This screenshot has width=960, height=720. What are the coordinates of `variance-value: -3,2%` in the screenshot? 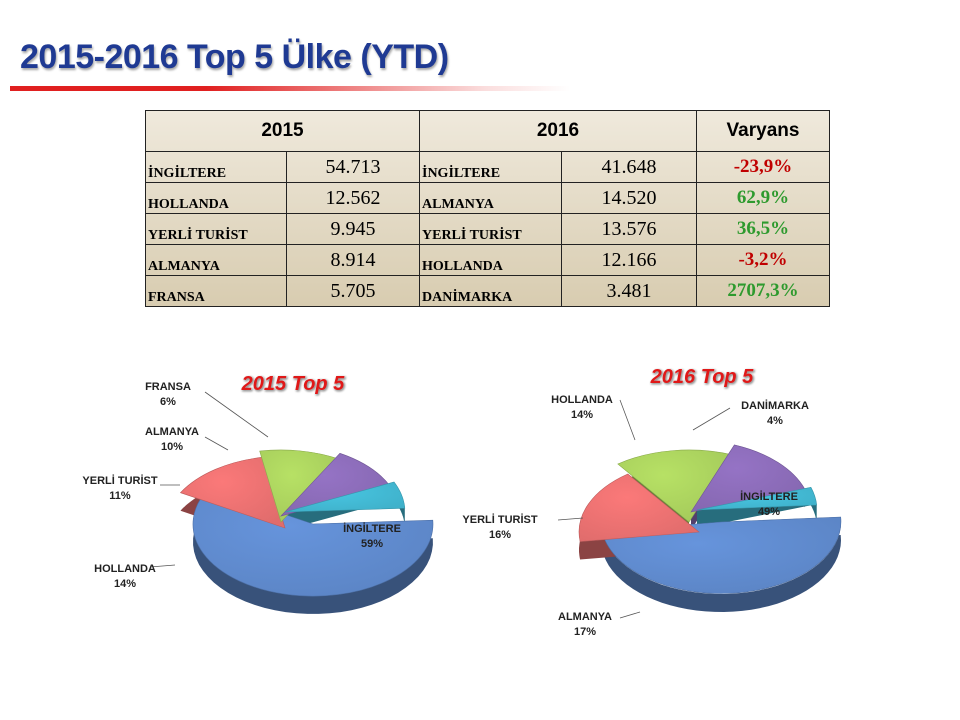 It's located at (763, 260).